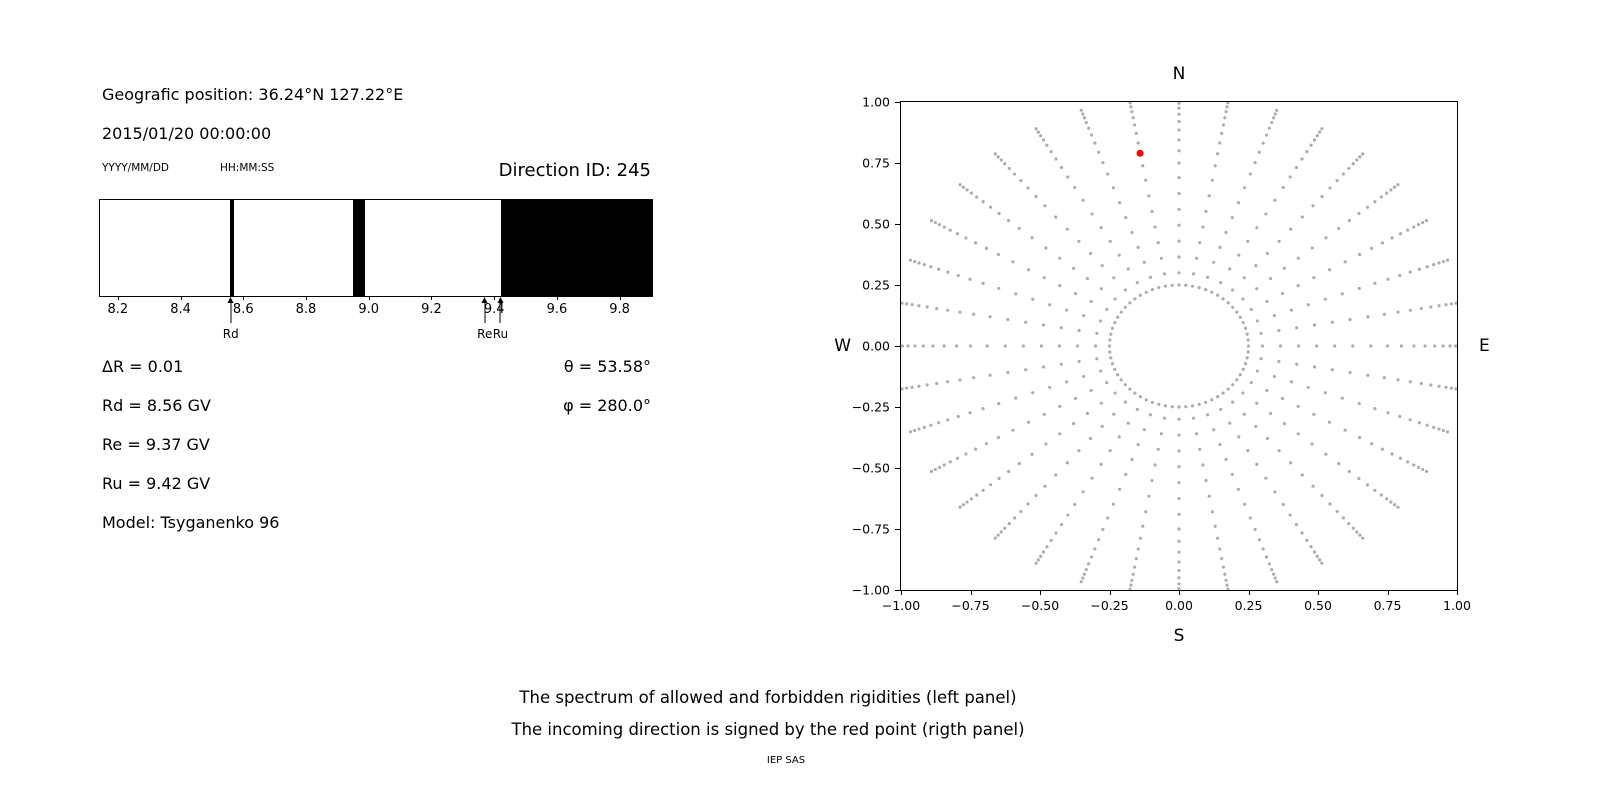 This screenshot has width=1600, height=800. What do you see at coordinates (494, 309) in the screenshot?
I see `spectrum-tick-label: 9.4` at bounding box center [494, 309].